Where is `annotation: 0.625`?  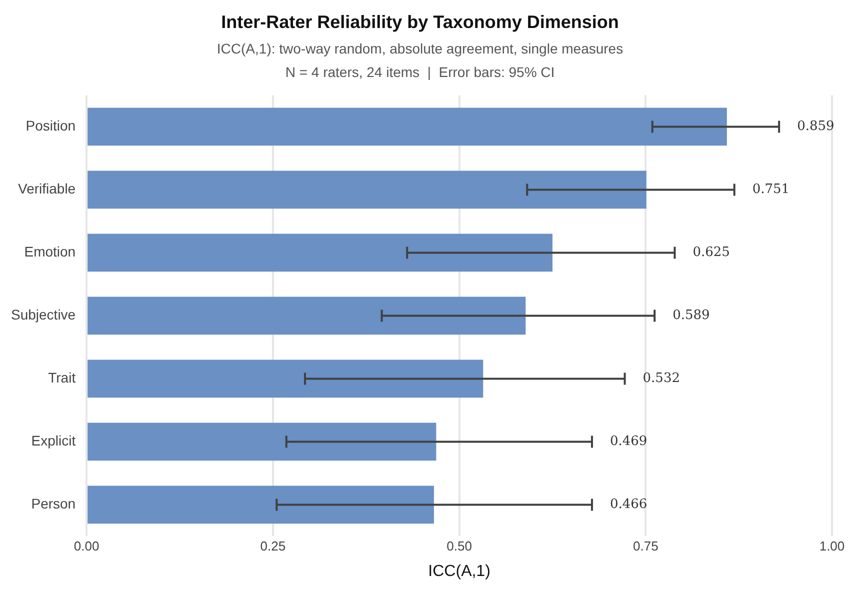 annotation: 0.625 is located at coordinates (711, 252).